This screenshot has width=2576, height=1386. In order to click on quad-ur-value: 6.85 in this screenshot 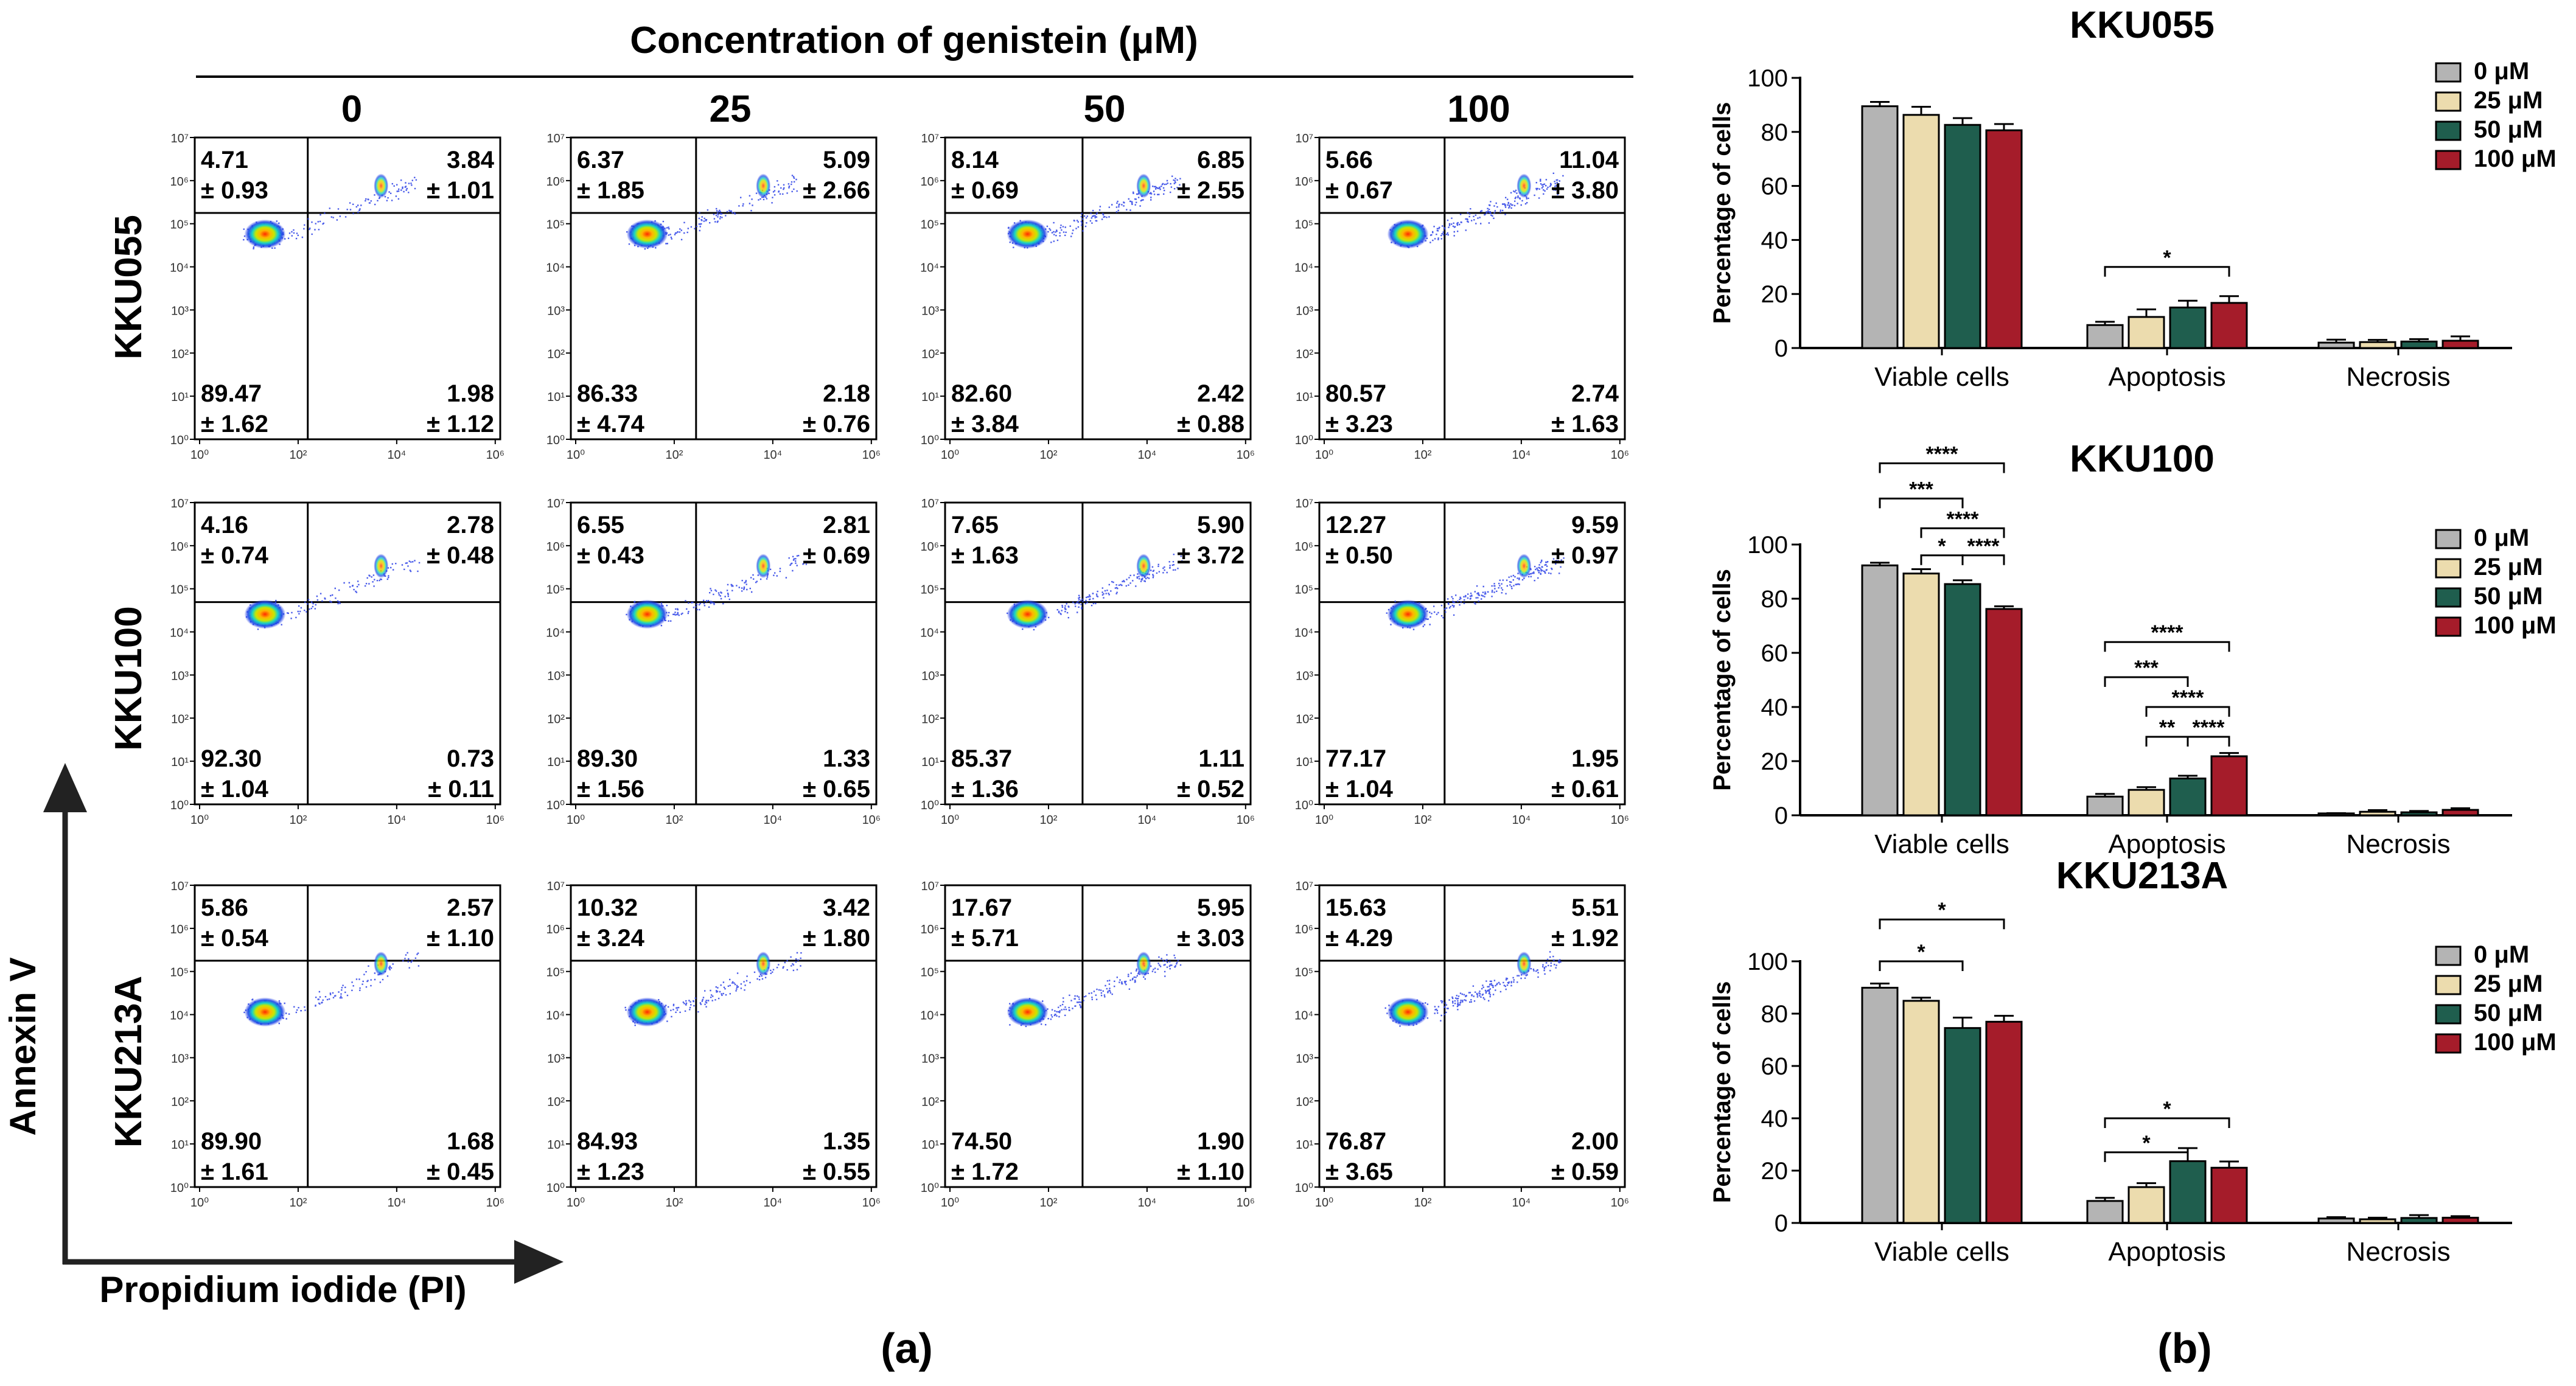, I will do `click(1220, 160)`.